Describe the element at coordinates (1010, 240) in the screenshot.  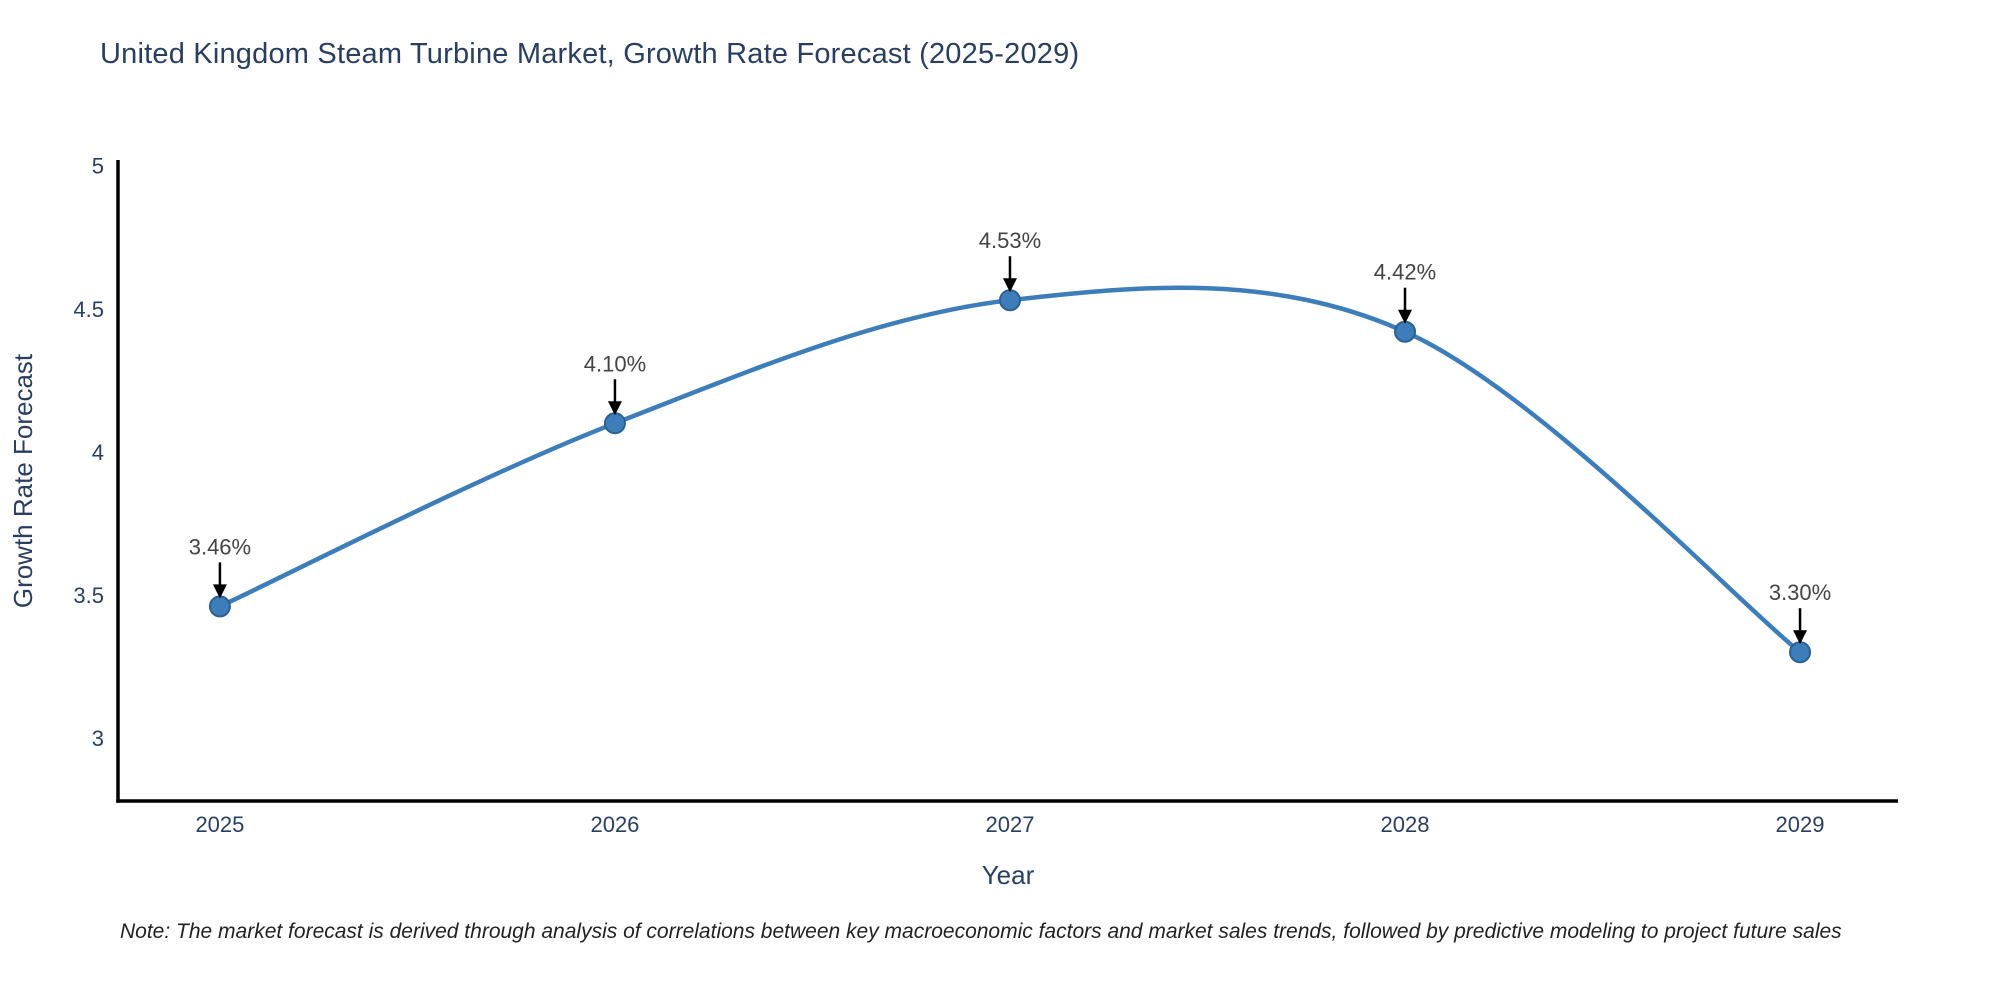
I see `annotation-label: 4.53%` at that location.